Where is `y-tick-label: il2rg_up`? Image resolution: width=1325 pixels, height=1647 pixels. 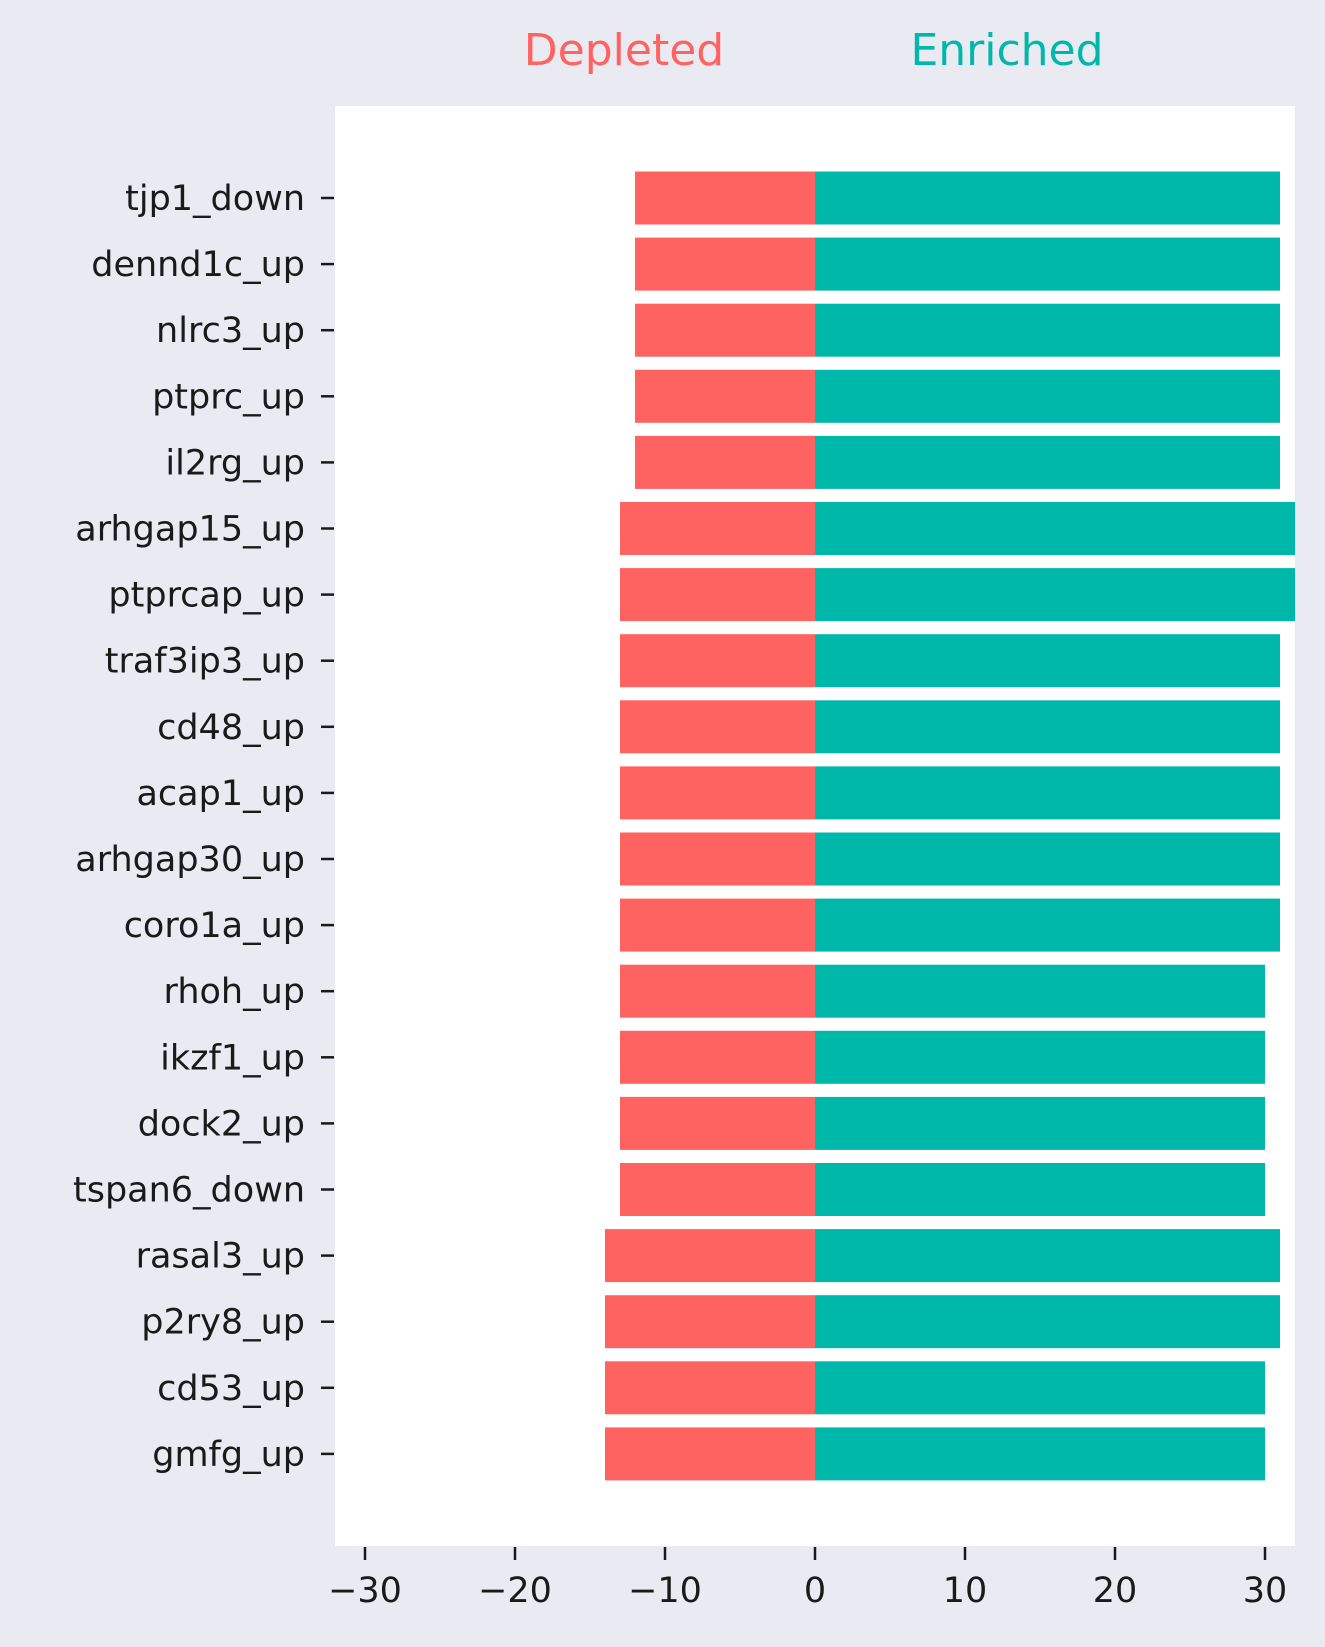
y-tick-label: il2rg_up is located at coordinates (235, 463).